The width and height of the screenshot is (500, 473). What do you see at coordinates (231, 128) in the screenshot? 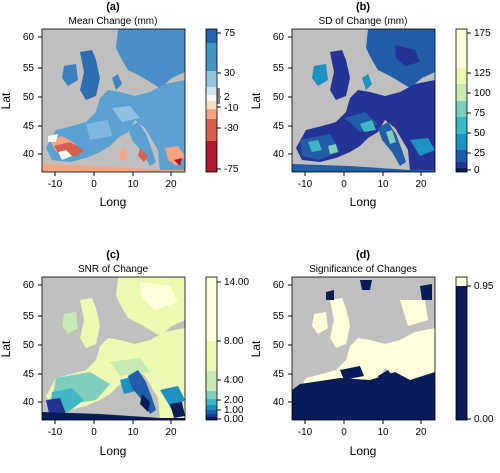
I see `colorbar-tick-label: -30` at bounding box center [231, 128].